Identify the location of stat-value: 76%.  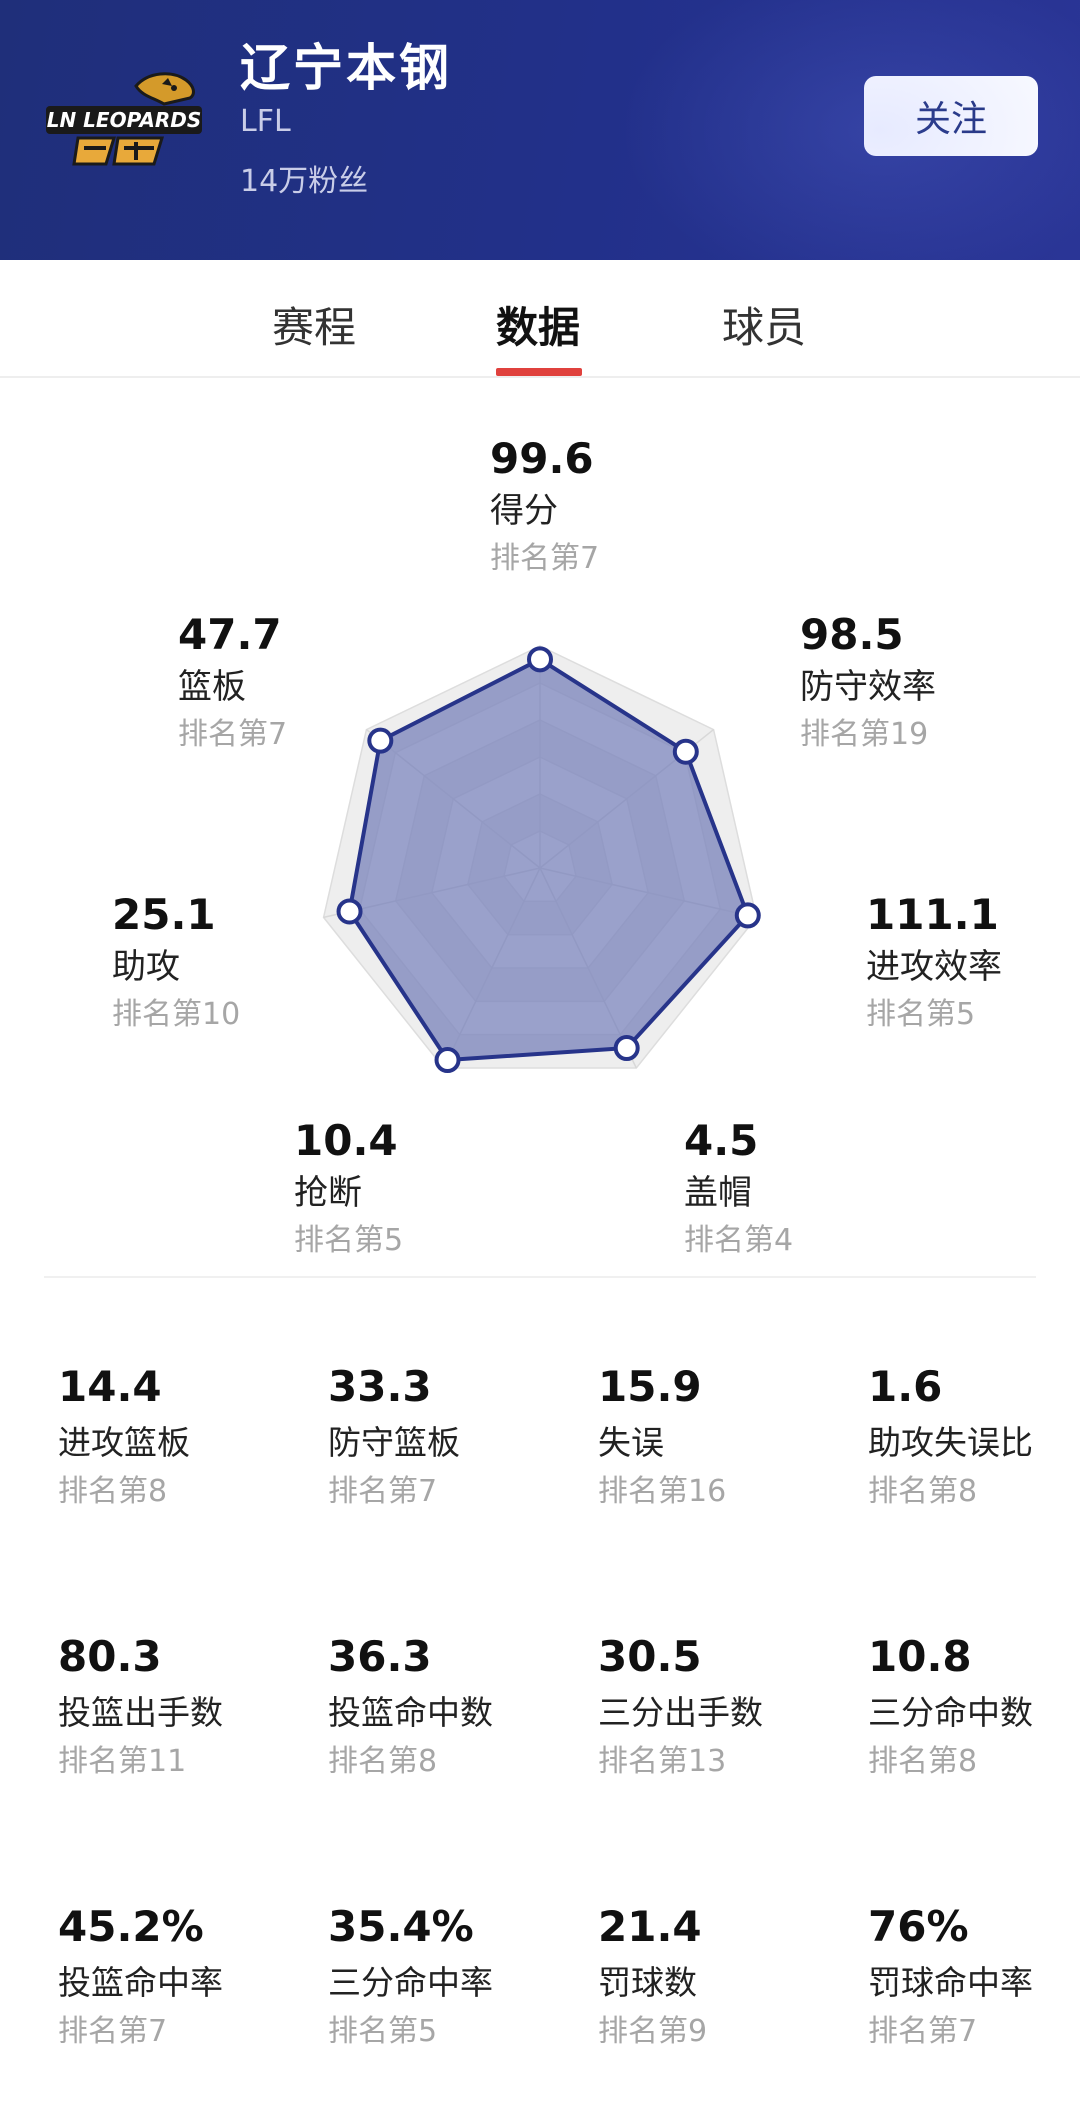
(918, 1926).